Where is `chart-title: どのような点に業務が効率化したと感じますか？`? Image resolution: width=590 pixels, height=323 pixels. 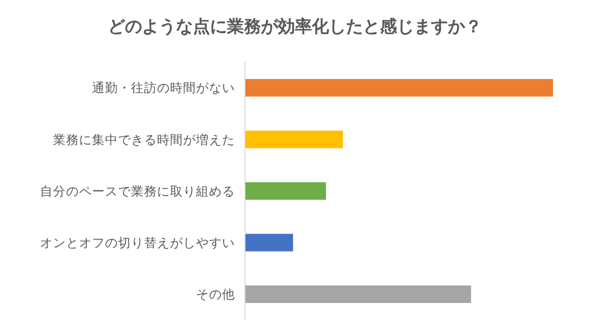 chart-title: どのような点に業務が効率化したと感じますか？ is located at coordinates (295, 27).